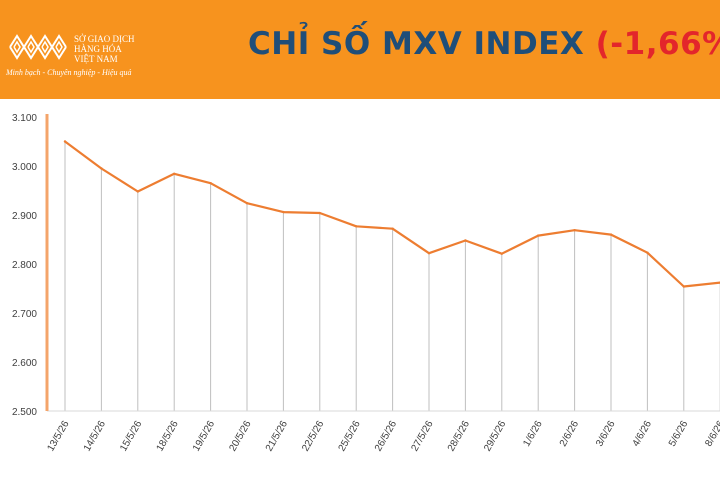  Describe the element at coordinates (606, 434) in the screenshot. I see `x-tick-label: 3/6/26` at that location.